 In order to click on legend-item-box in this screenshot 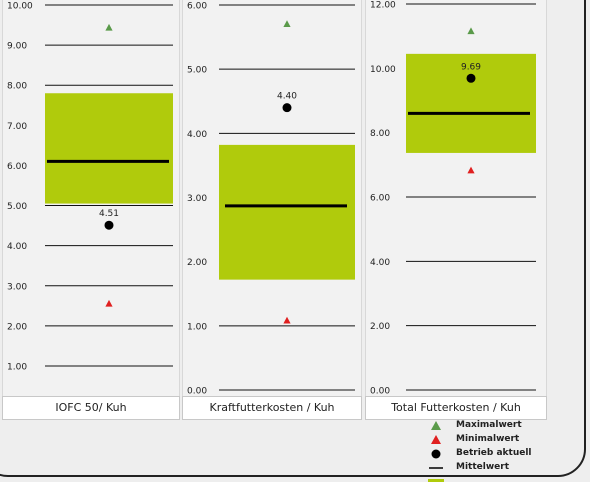, I will do `click(508, 478)`.